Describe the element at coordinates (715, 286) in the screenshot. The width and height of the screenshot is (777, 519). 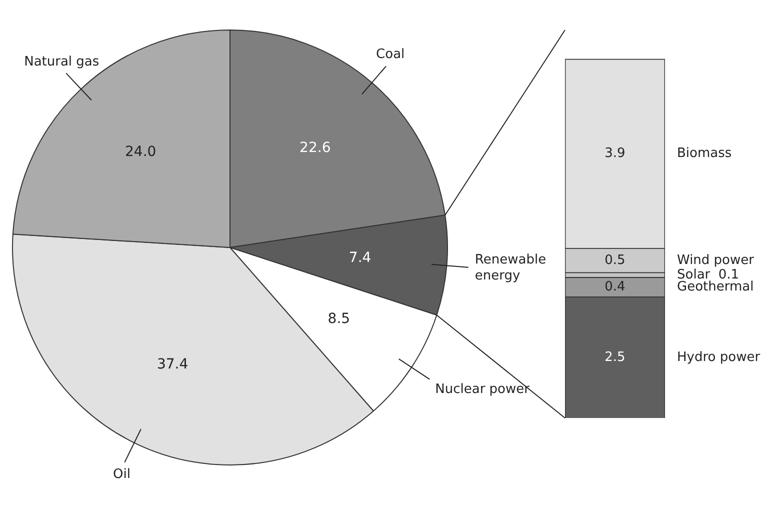
I see `series-label: Geothermal` at that location.